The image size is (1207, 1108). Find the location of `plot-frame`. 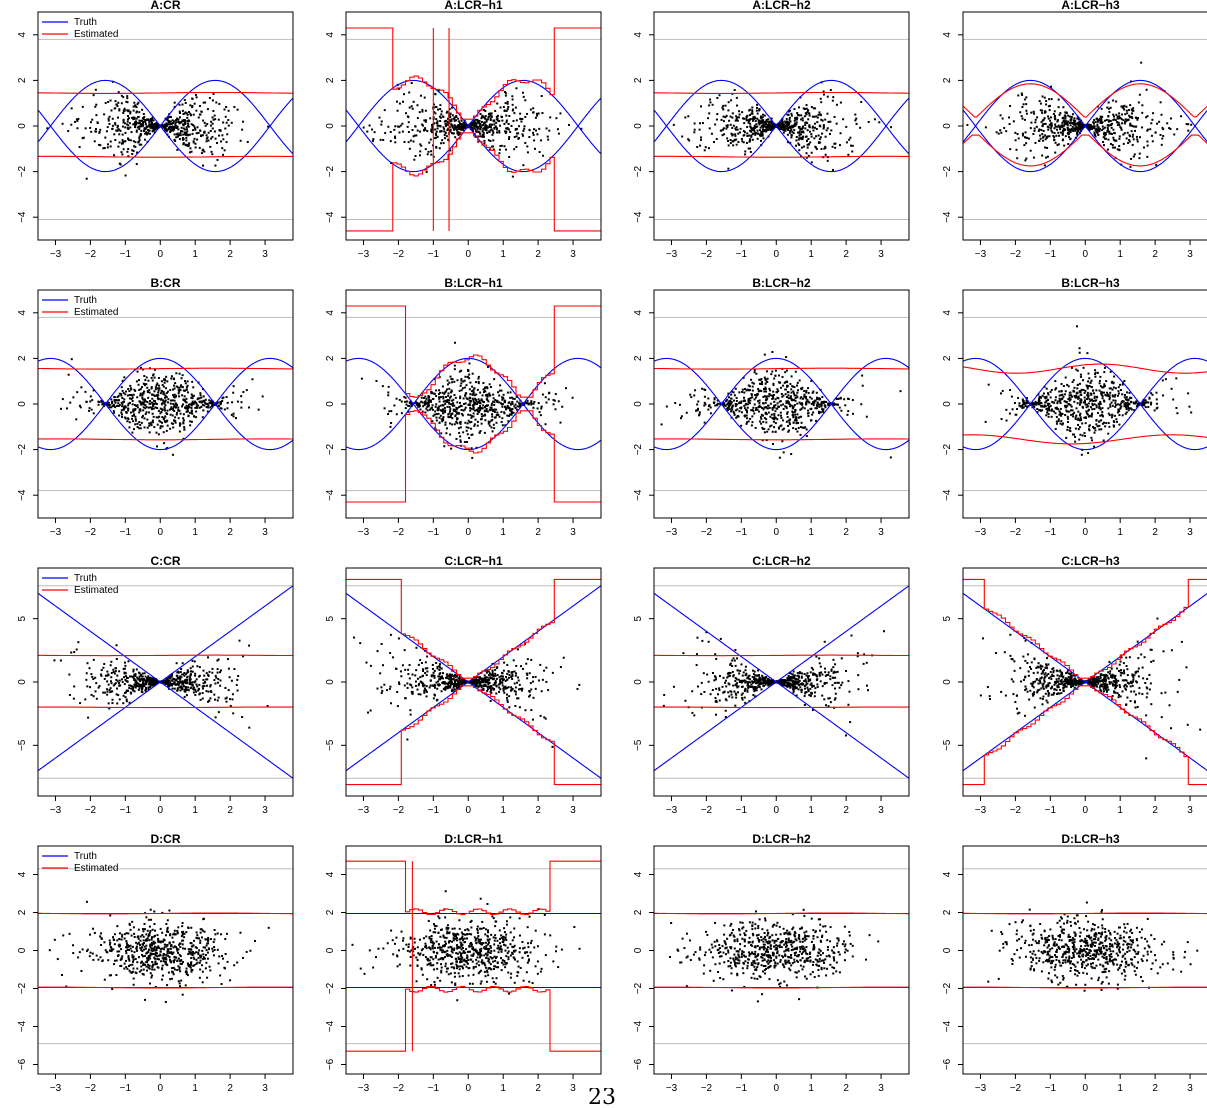

plot-frame is located at coordinates (781, 404).